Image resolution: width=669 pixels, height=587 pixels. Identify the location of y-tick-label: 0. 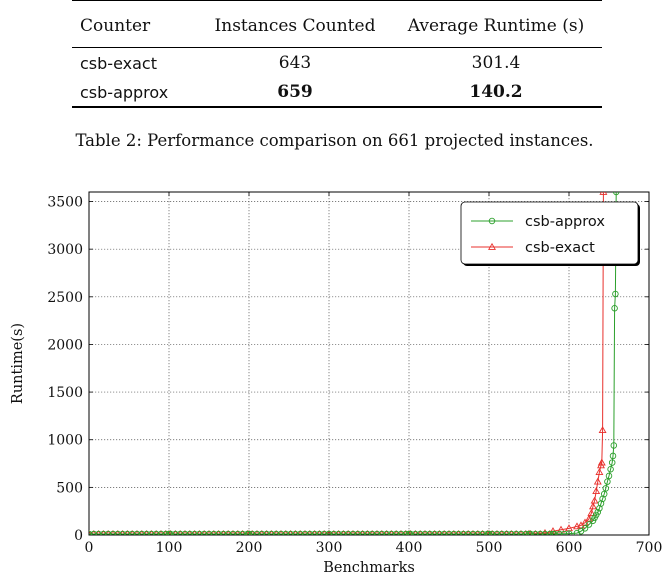
(78, 536).